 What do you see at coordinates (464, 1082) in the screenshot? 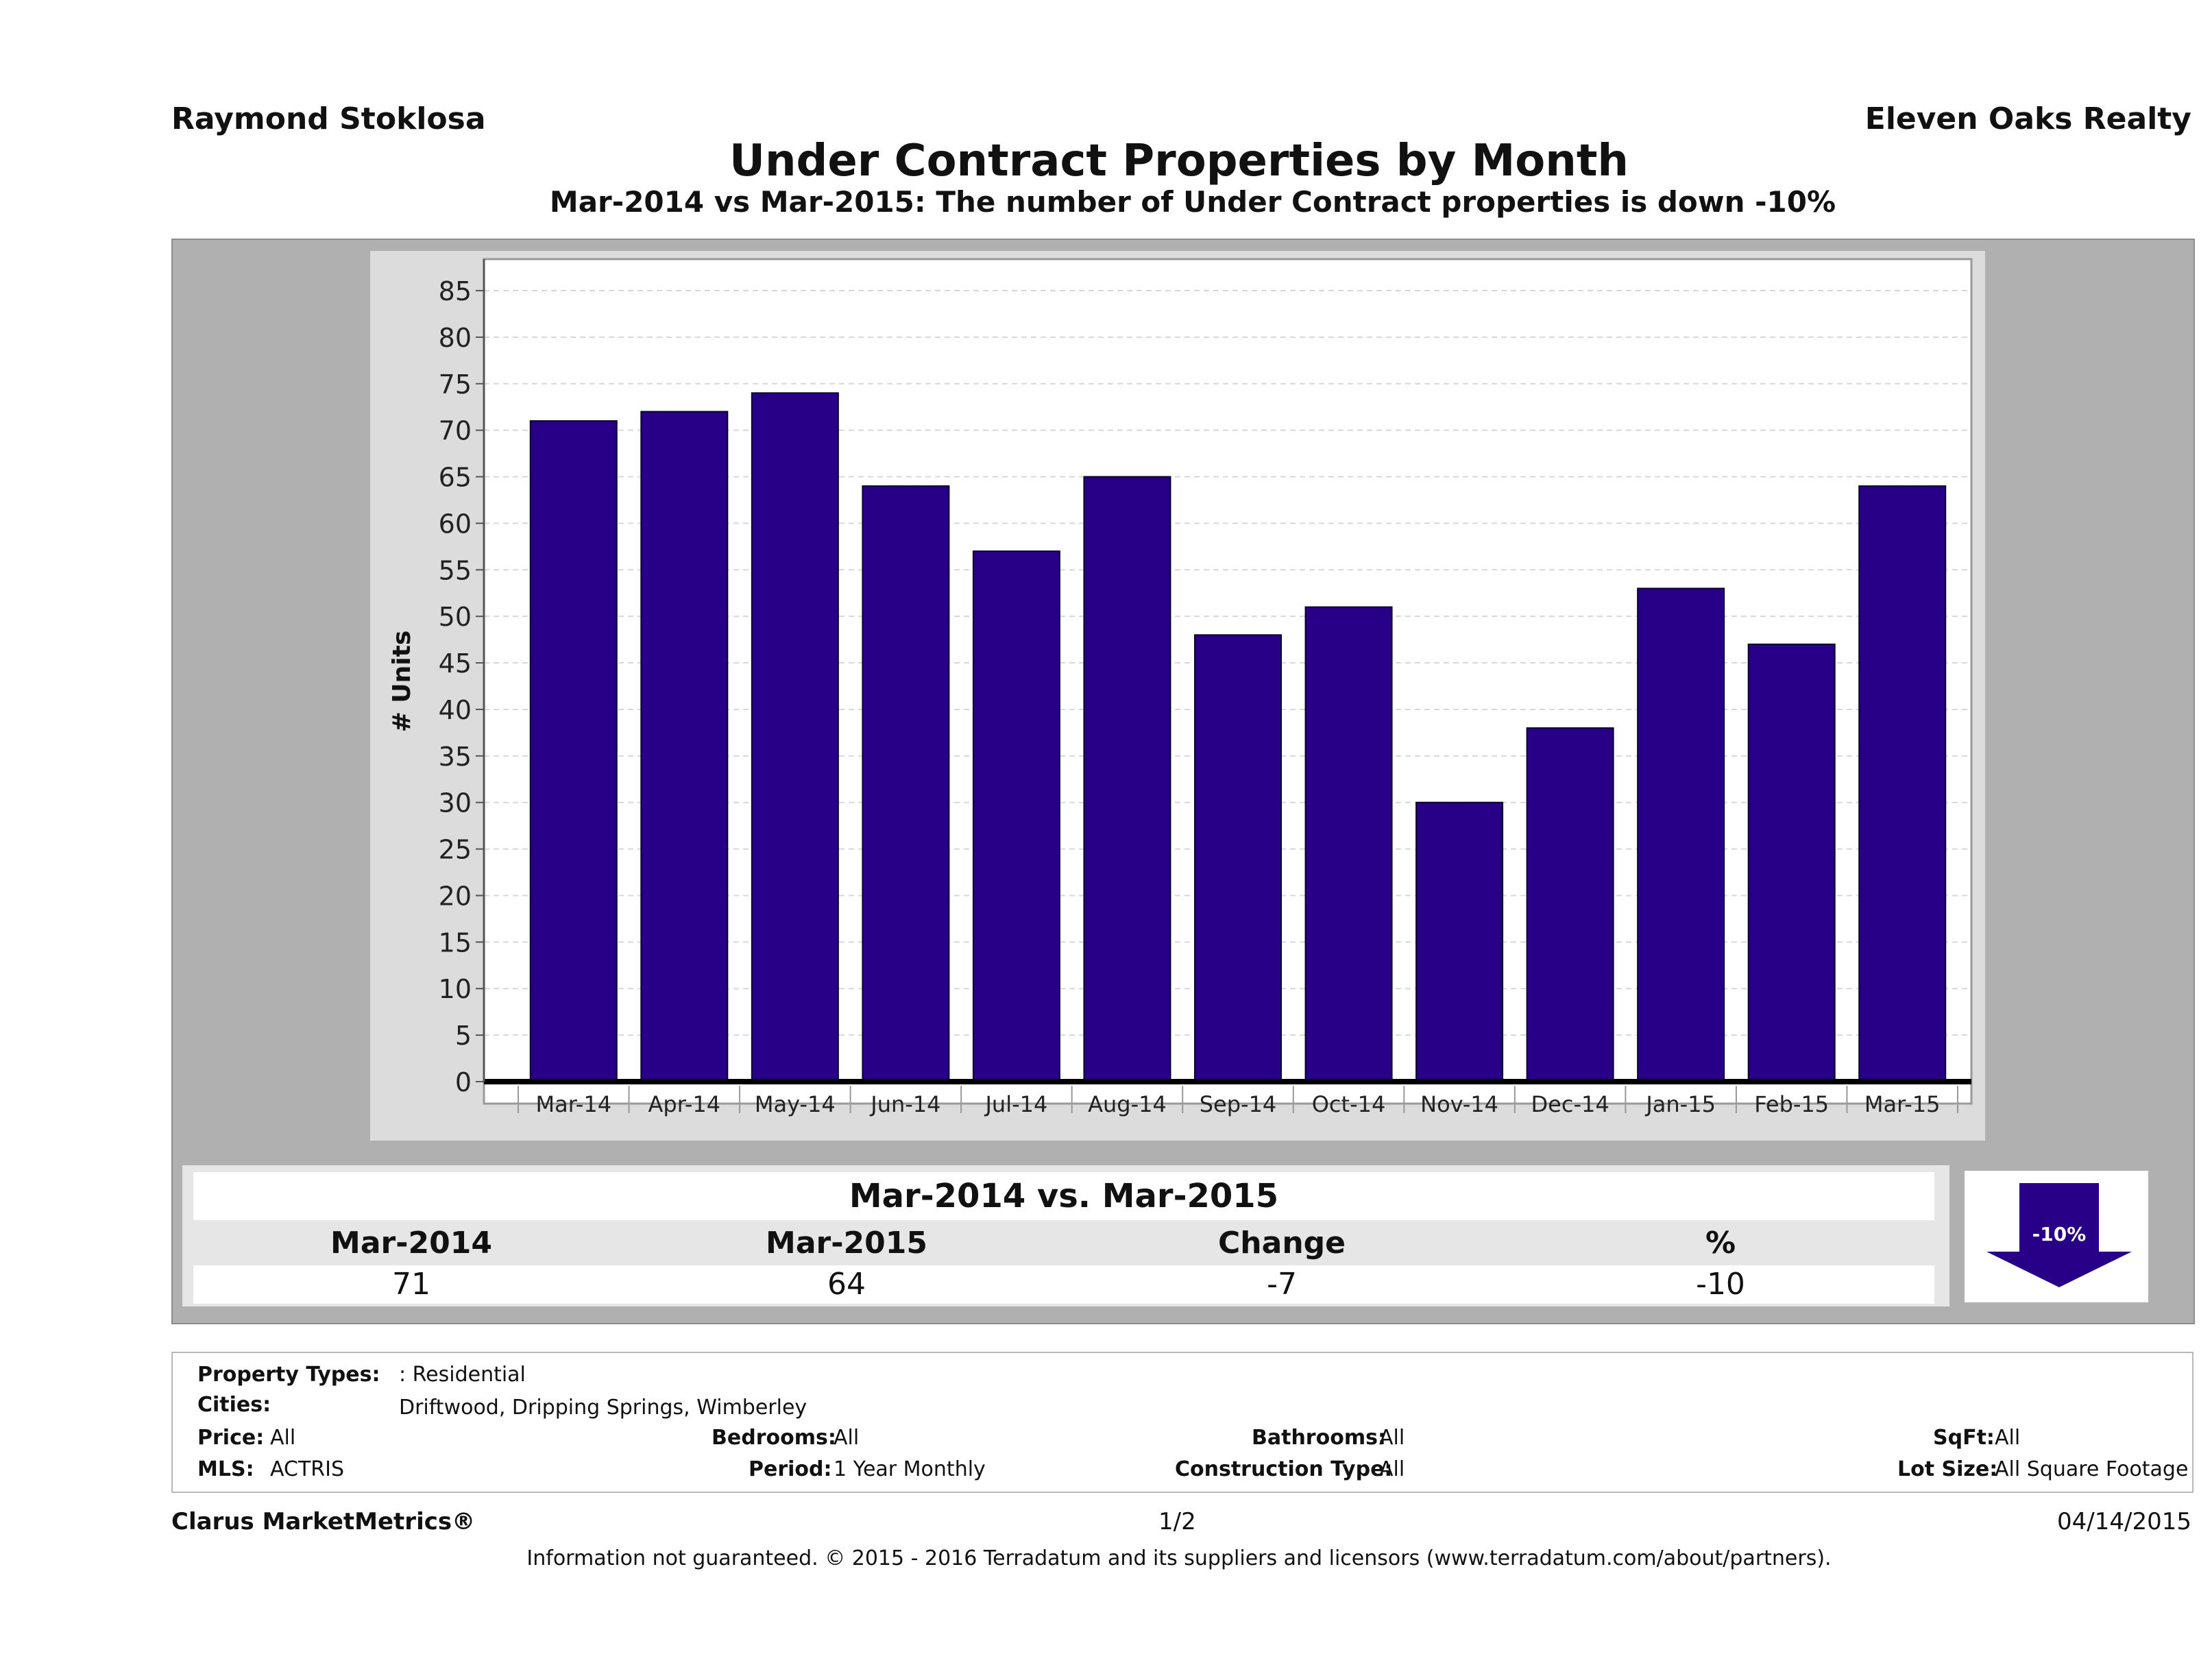
I see `y-tick-label: 0` at bounding box center [464, 1082].